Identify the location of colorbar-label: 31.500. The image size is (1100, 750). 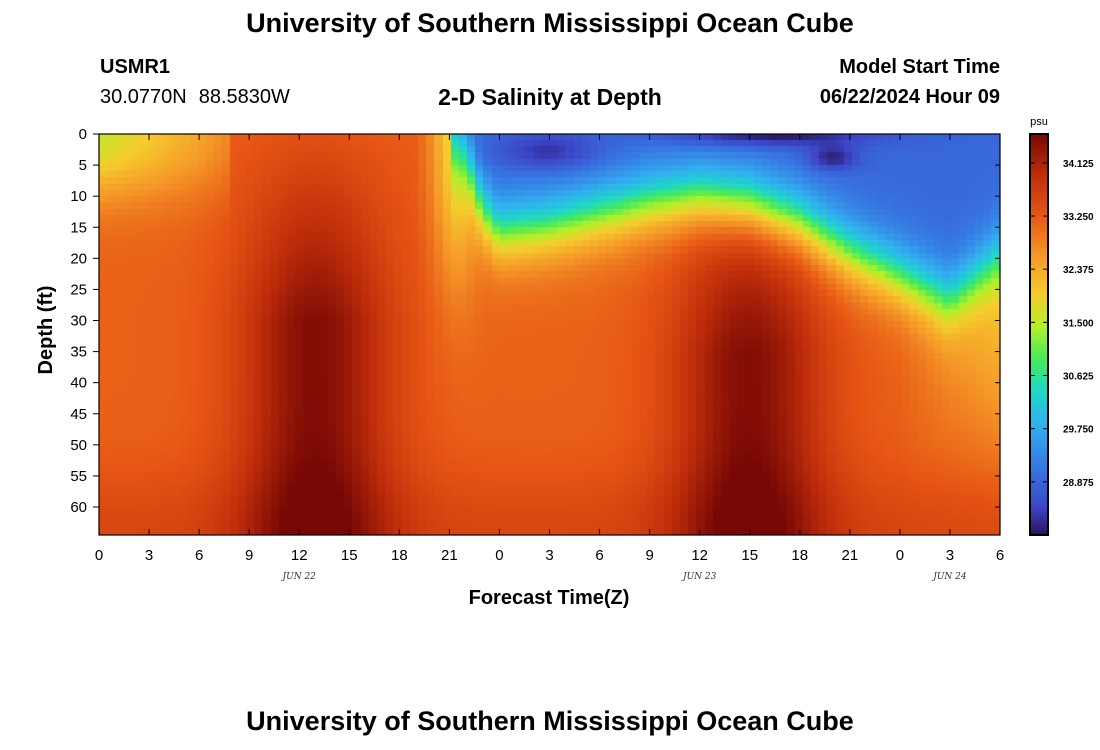
(1078, 323).